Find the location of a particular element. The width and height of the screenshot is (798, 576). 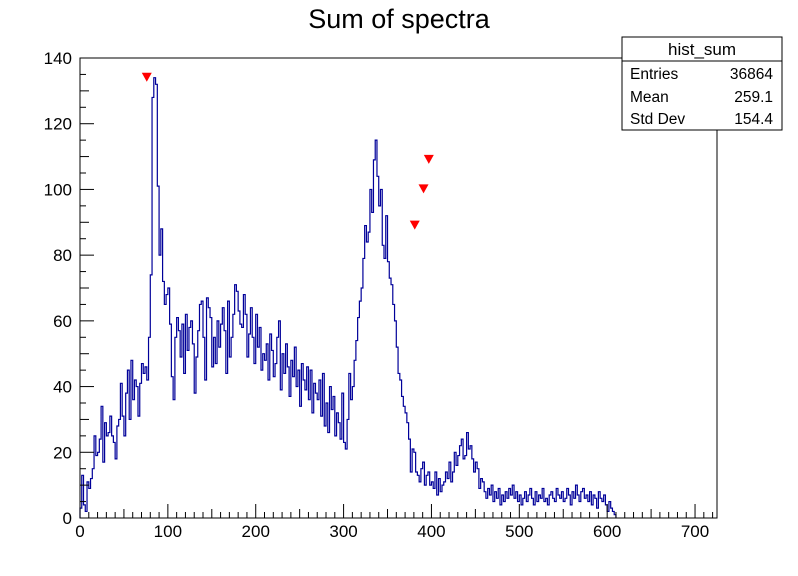

peak-markers is located at coordinates (287, 151).